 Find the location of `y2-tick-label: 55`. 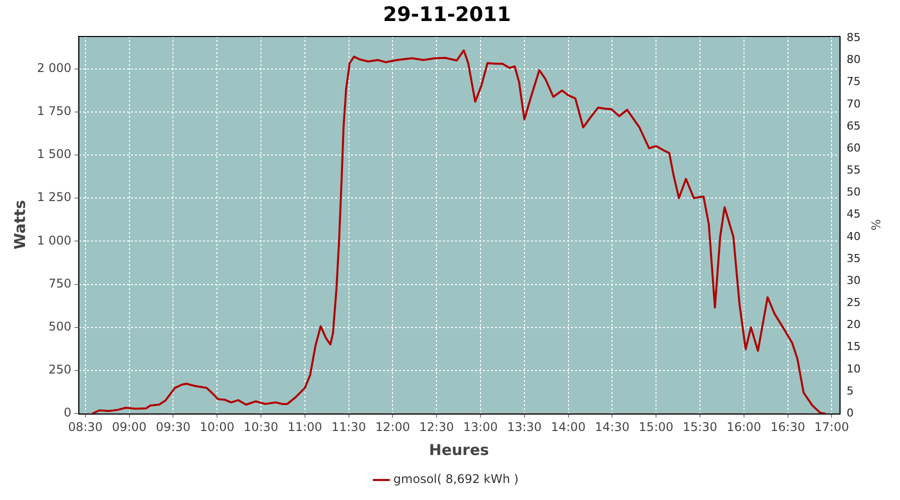

y2-tick-label: 55 is located at coordinates (853, 170).